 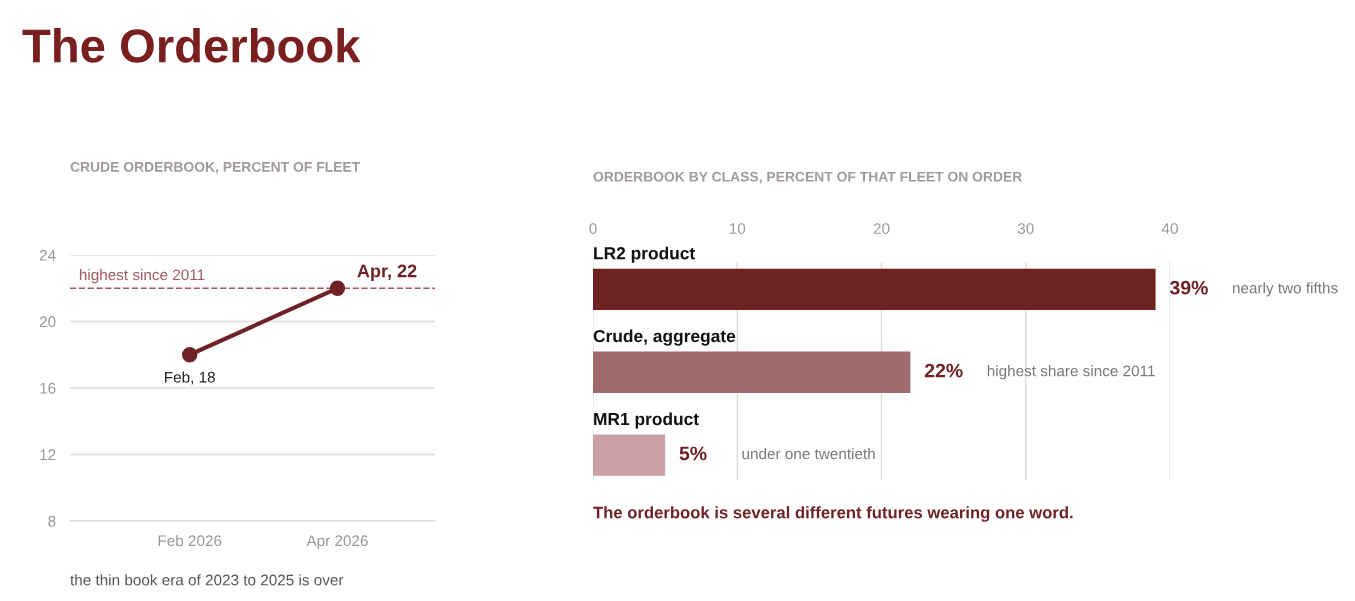 I want to click on annotation: highest share since 2011, so click(x=1071, y=372).